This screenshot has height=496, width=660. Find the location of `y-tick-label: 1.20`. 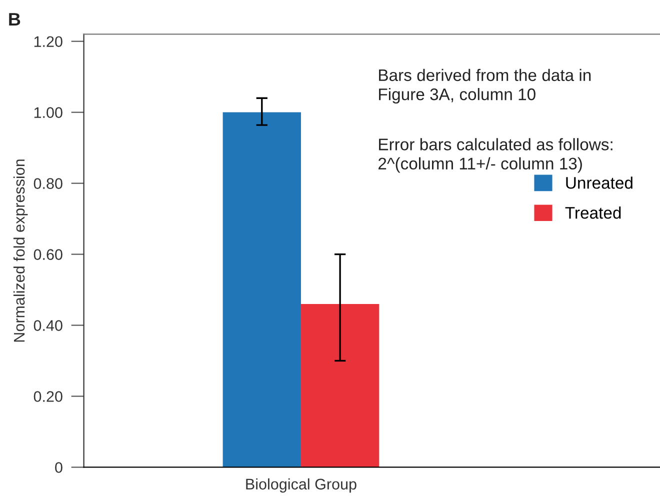

y-tick-label: 1.20 is located at coordinates (48, 42).